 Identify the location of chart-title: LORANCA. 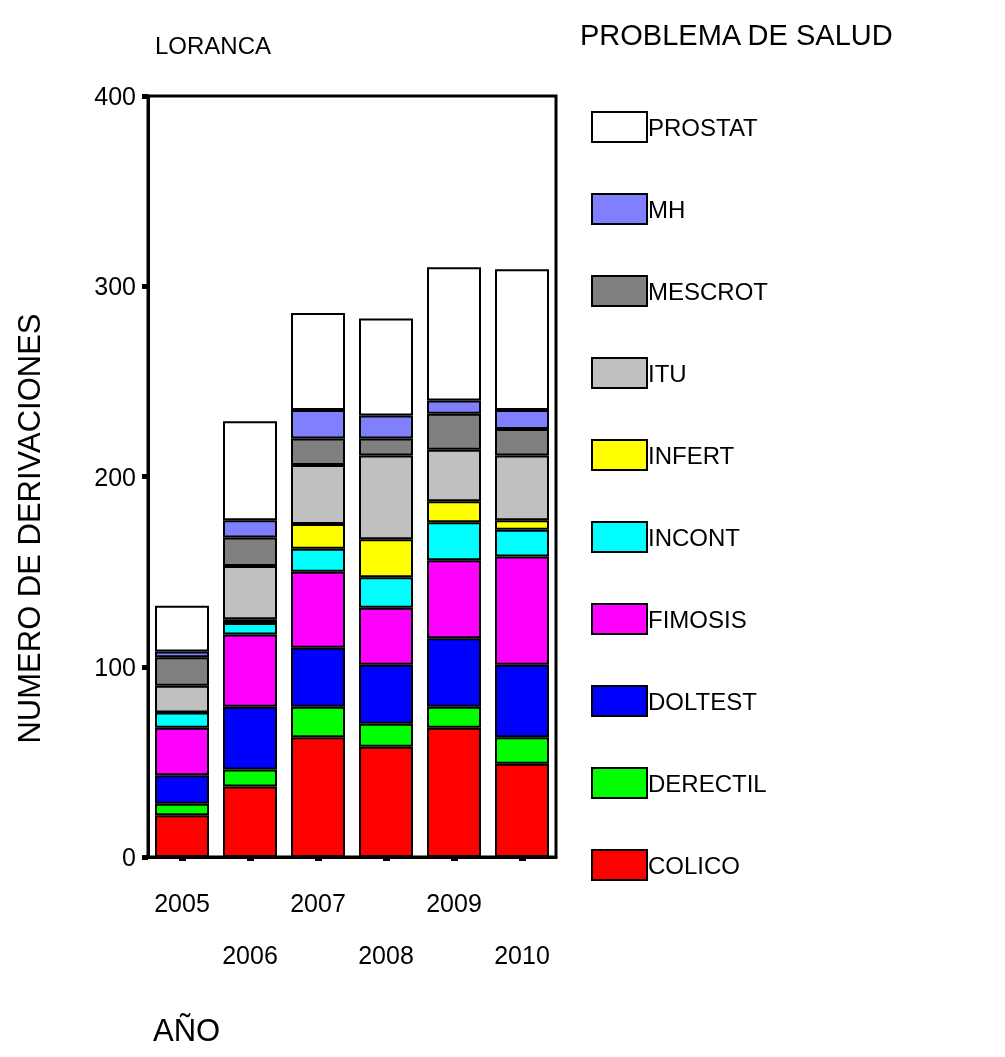
(213, 45).